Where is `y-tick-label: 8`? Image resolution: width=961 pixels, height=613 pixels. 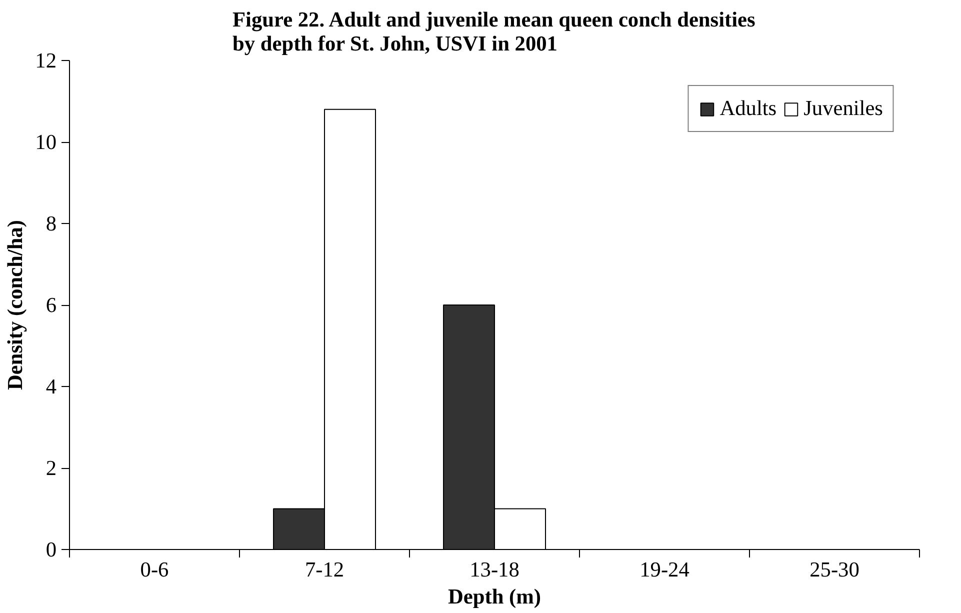 y-tick-label: 8 is located at coordinates (51, 224).